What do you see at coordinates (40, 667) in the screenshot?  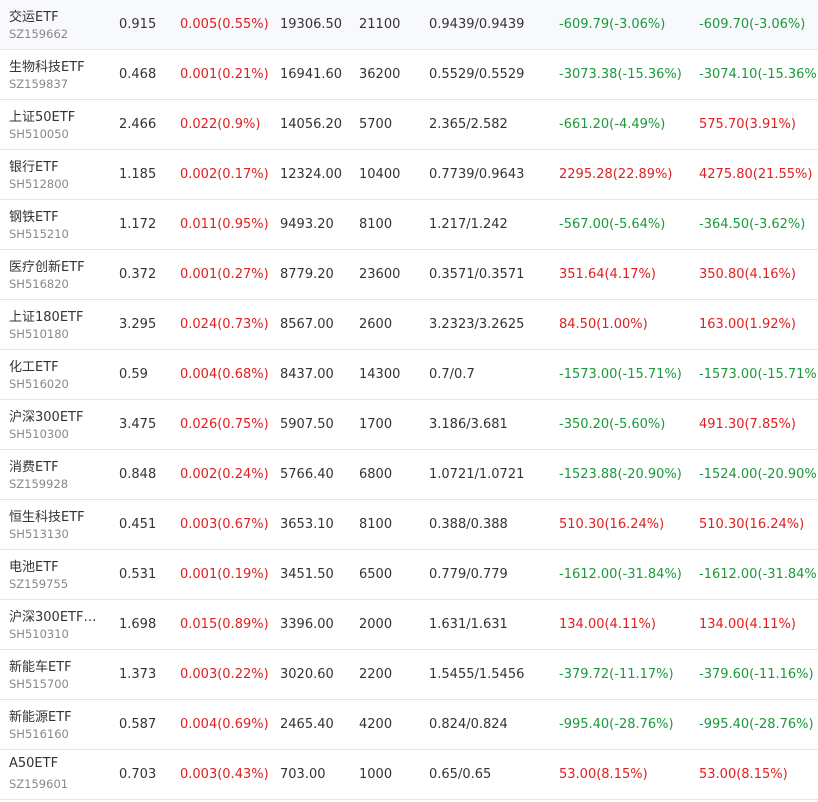 I see `fund-name: 新能车ETF` at bounding box center [40, 667].